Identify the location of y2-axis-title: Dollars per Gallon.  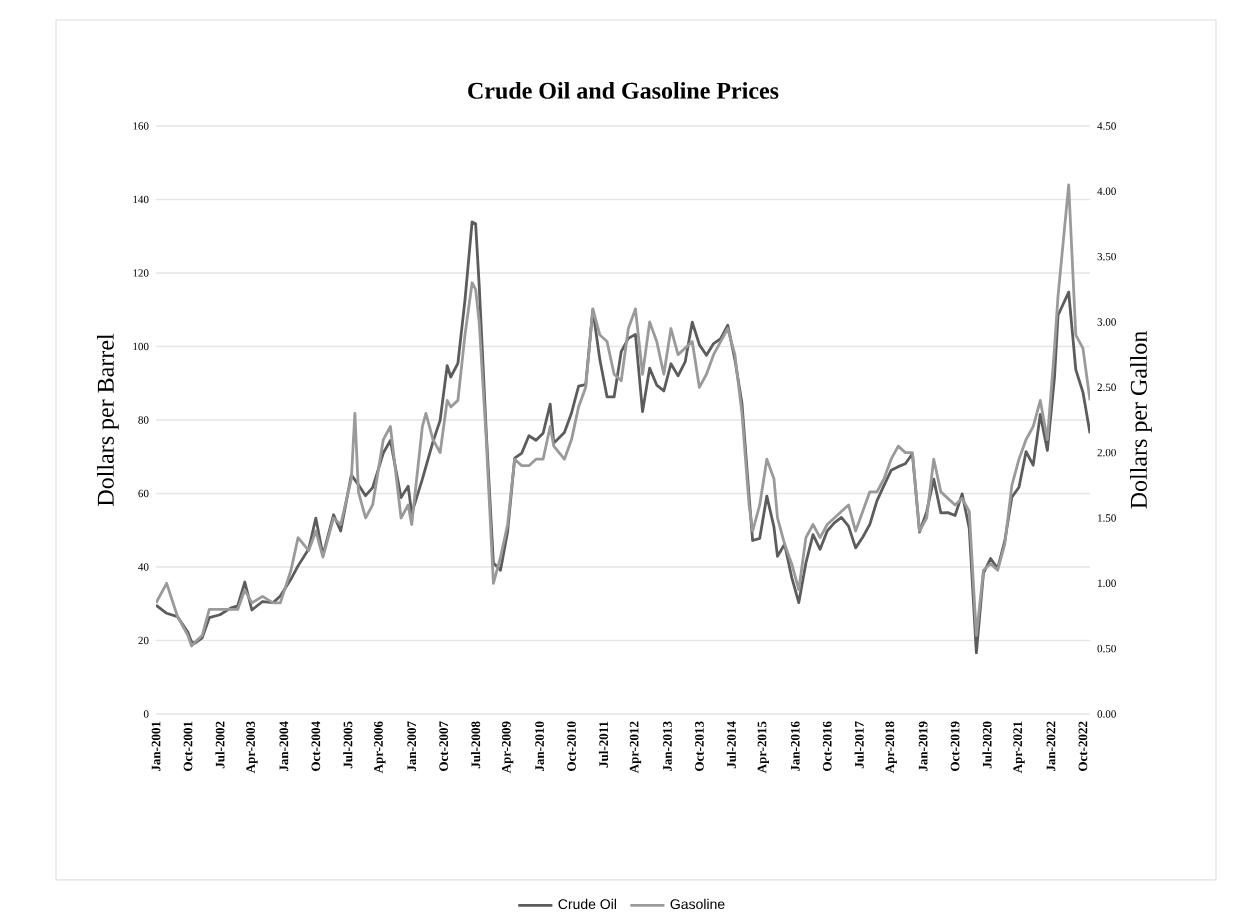
(1141, 420).